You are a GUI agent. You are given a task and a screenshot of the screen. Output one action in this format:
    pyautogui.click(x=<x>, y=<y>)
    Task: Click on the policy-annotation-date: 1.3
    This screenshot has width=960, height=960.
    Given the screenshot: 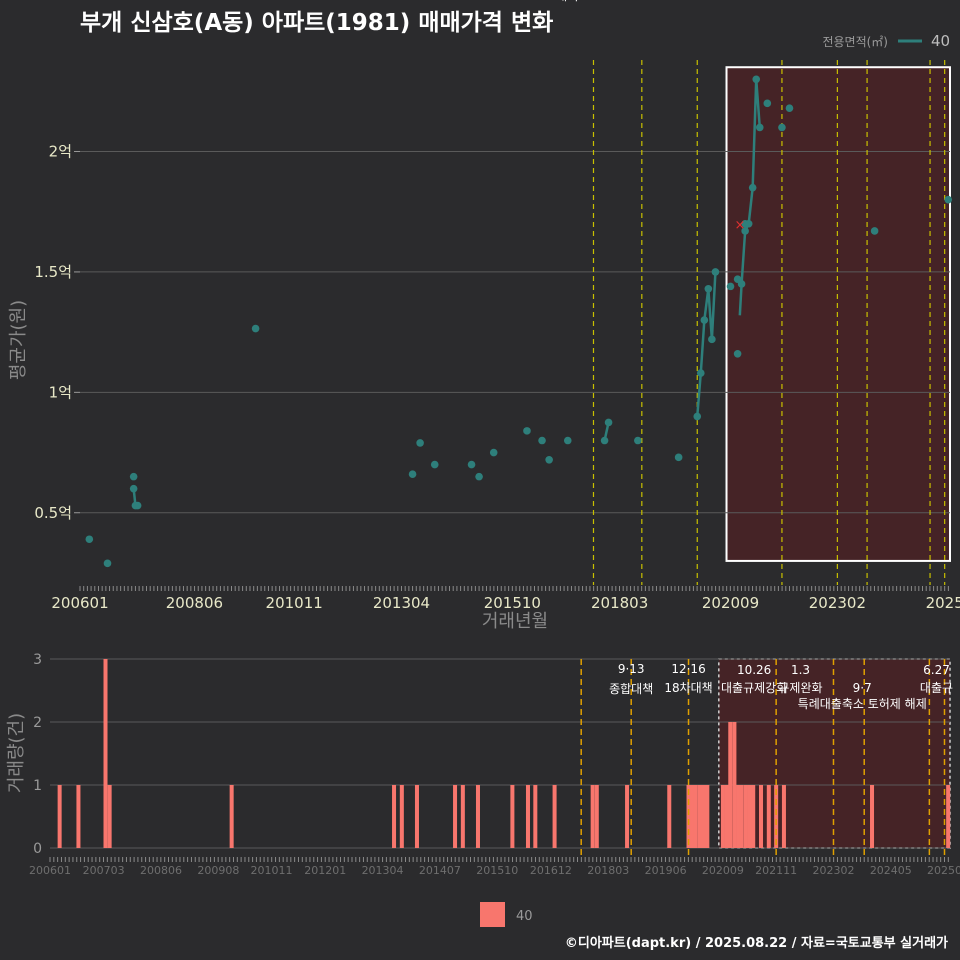 What is the action you would take?
    pyautogui.click(x=800, y=670)
    